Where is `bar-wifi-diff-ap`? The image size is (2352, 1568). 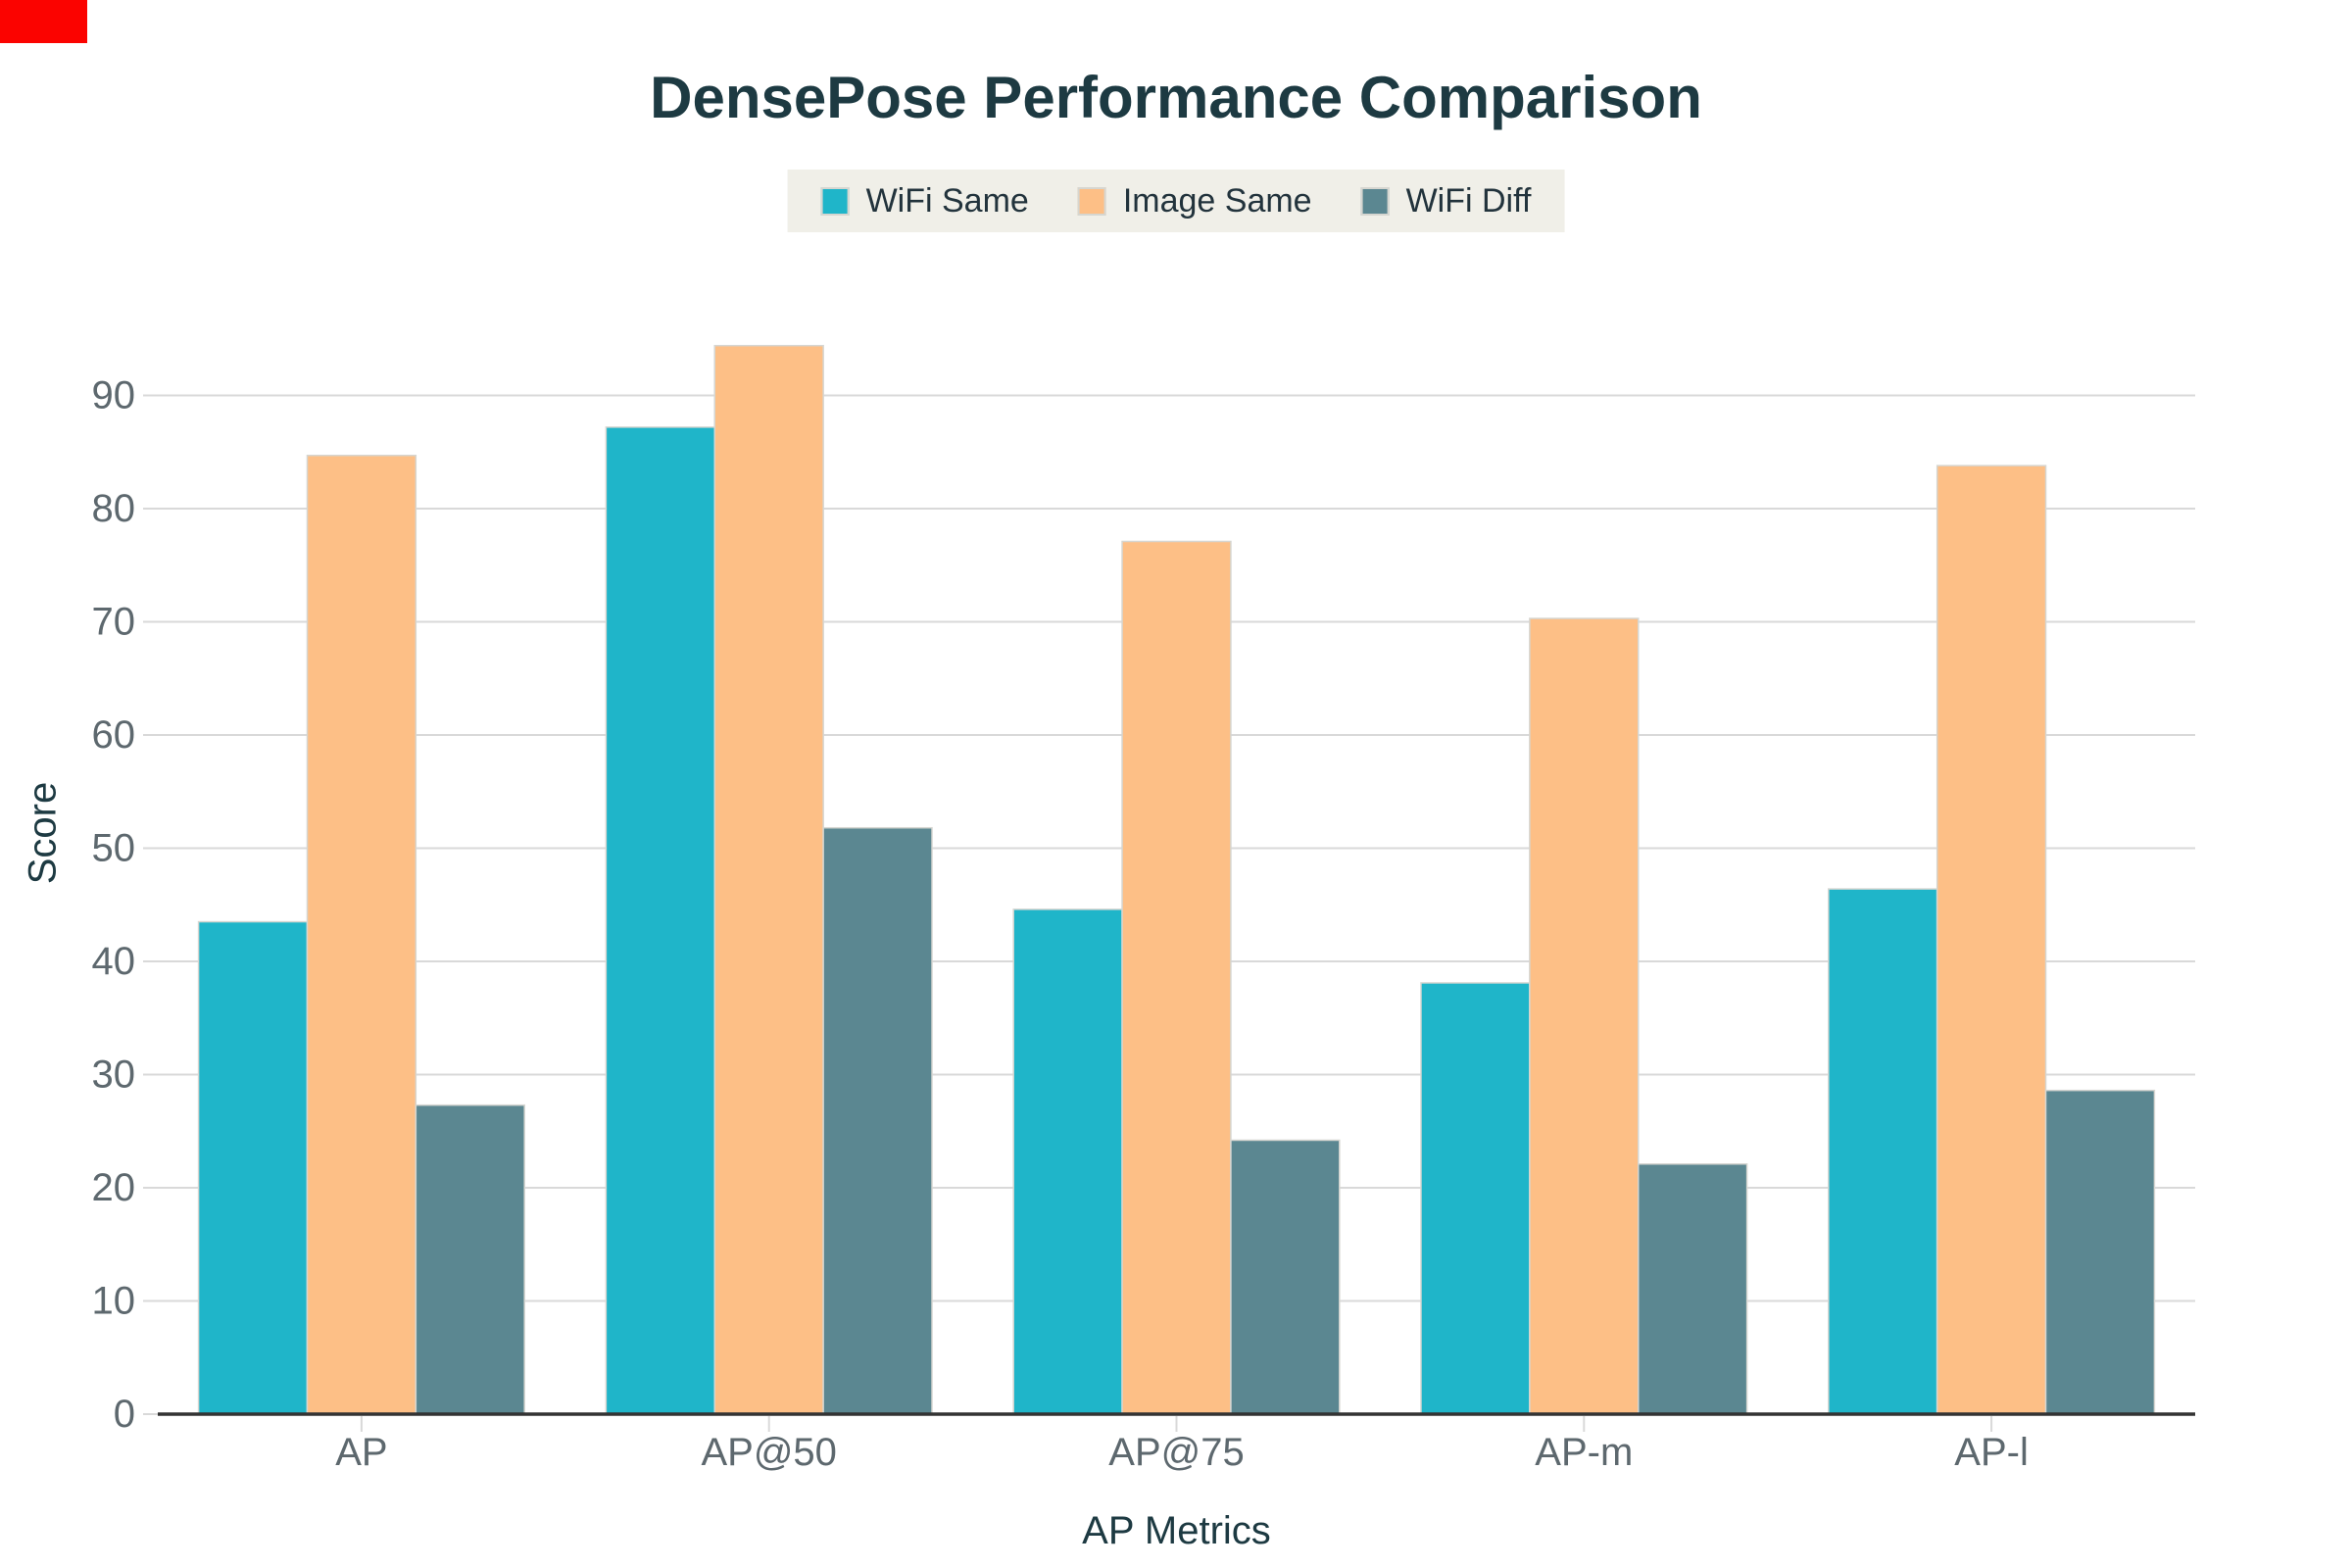
bar-wifi-diff-ap is located at coordinates (470, 1259).